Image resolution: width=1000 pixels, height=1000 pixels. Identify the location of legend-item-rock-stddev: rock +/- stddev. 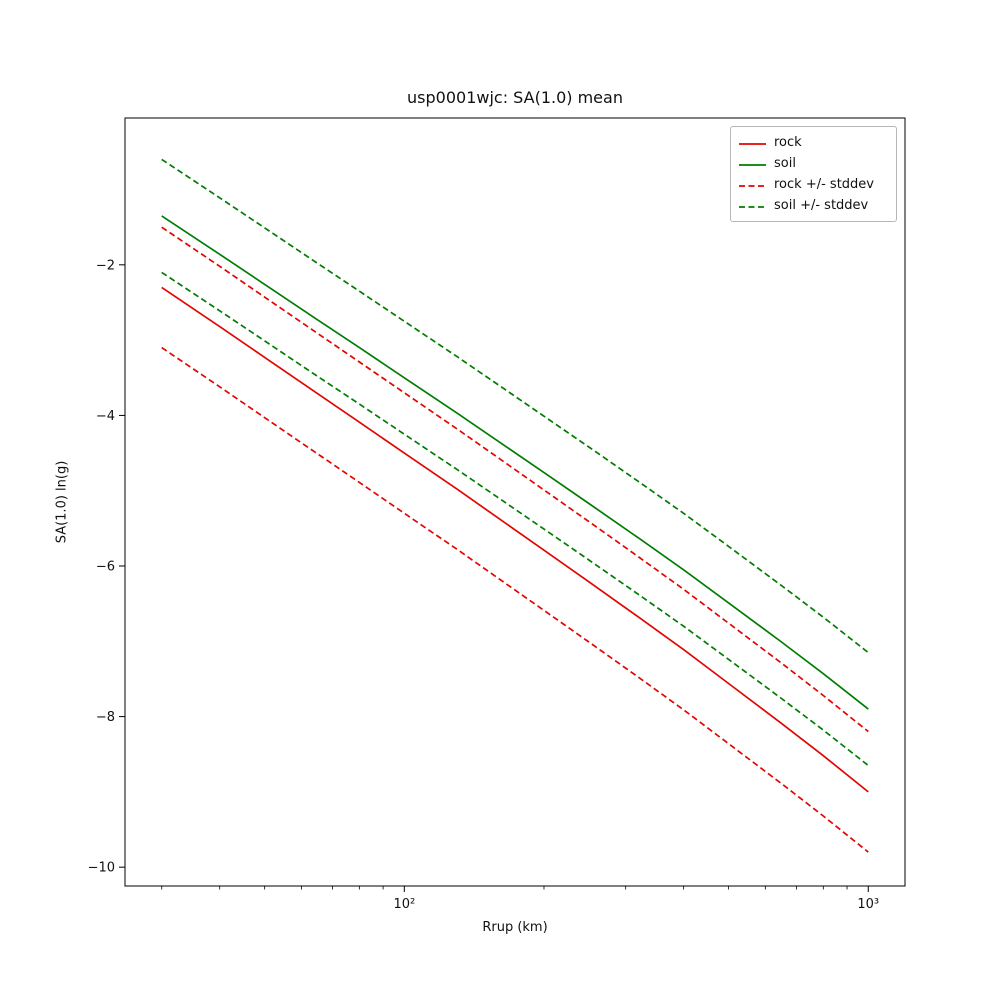
(813, 184).